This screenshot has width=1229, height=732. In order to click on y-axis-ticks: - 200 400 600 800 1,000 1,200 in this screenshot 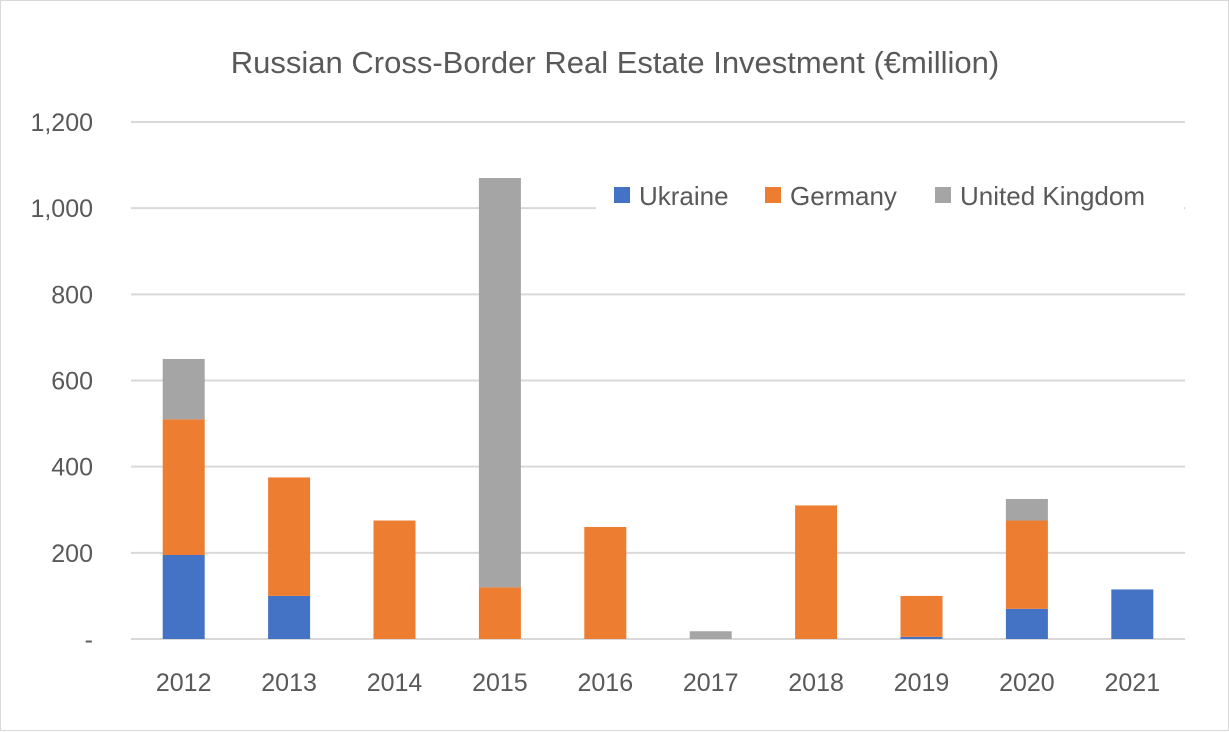, I will do `click(61, 381)`.